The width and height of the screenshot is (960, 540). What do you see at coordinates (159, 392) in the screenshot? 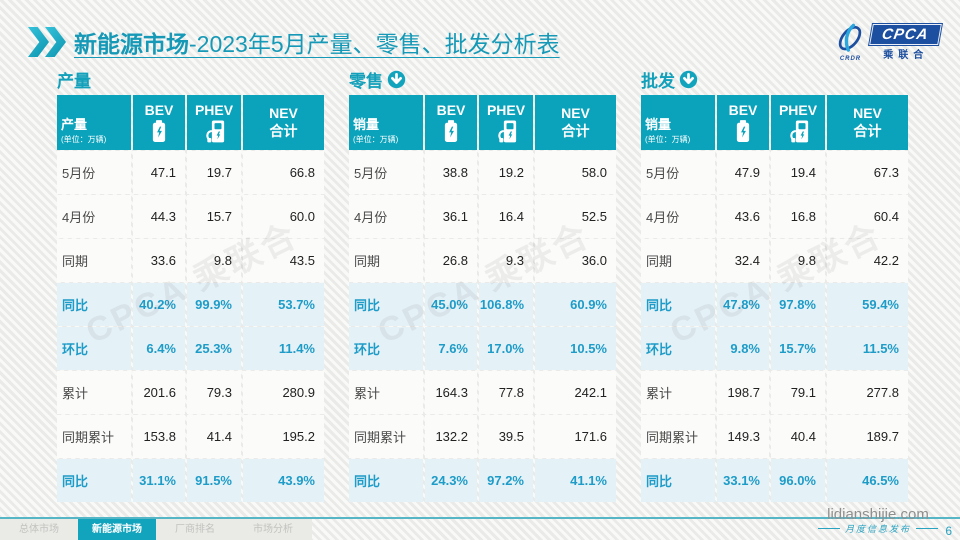
I see `bev-value: 201.6` at bounding box center [159, 392].